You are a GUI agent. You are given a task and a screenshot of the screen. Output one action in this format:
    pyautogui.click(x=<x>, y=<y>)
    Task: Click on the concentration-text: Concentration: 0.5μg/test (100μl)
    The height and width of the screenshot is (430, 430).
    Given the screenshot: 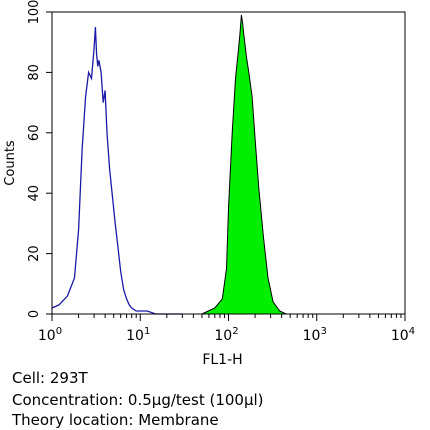 What is the action you would take?
    pyautogui.click(x=138, y=400)
    